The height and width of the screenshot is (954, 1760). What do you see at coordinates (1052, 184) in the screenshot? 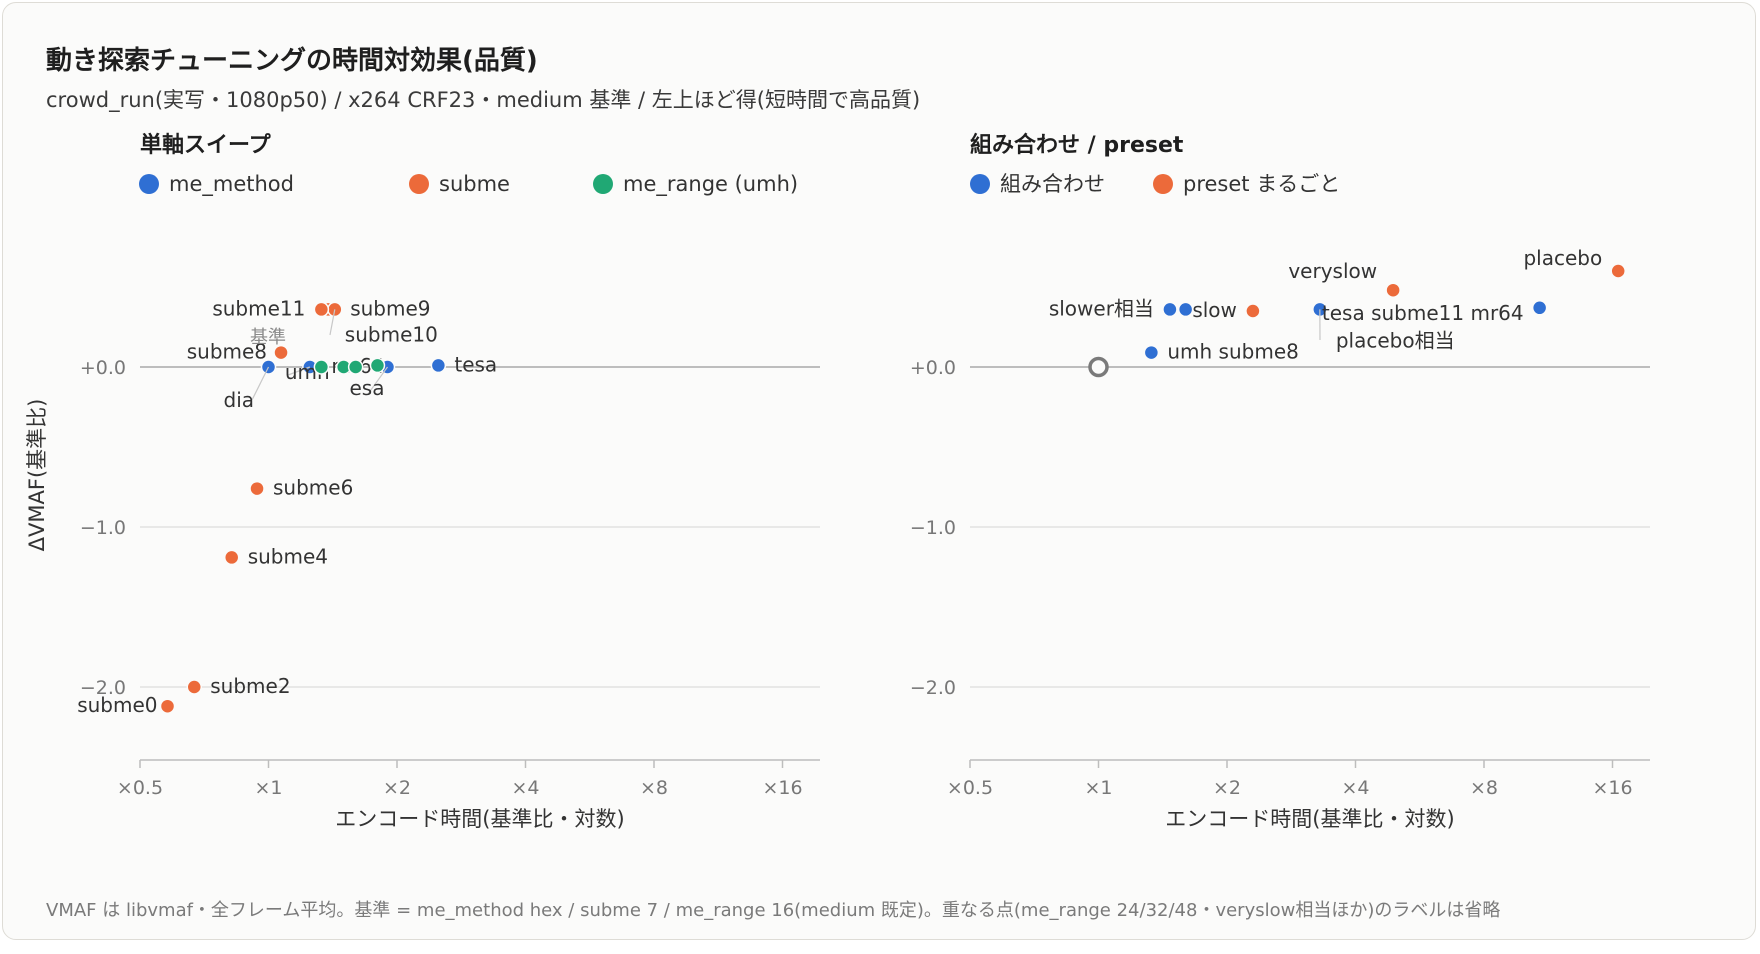
I see `legend-label: 組み合わせ` at bounding box center [1052, 184].